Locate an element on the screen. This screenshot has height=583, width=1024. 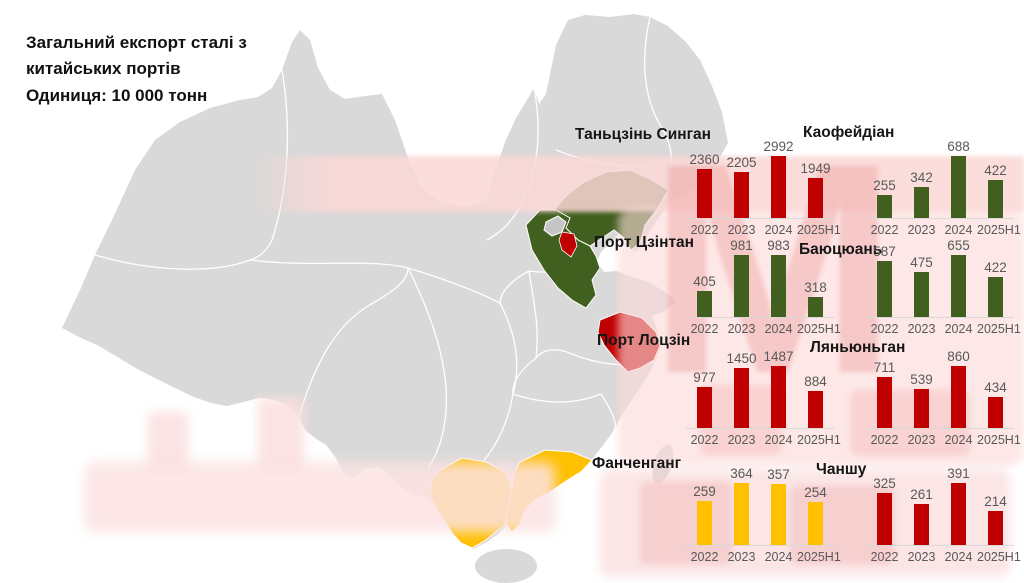
bar-value-label: 2360 is located at coordinates (704, 159).